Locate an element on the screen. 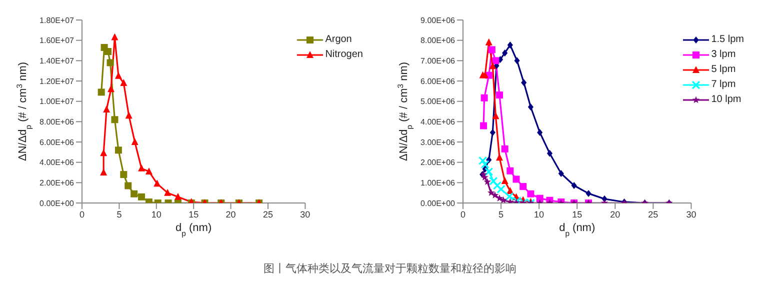 The height and width of the screenshot is (290, 780). y-tick-label: 1.20E+07 is located at coordinates (57, 81).